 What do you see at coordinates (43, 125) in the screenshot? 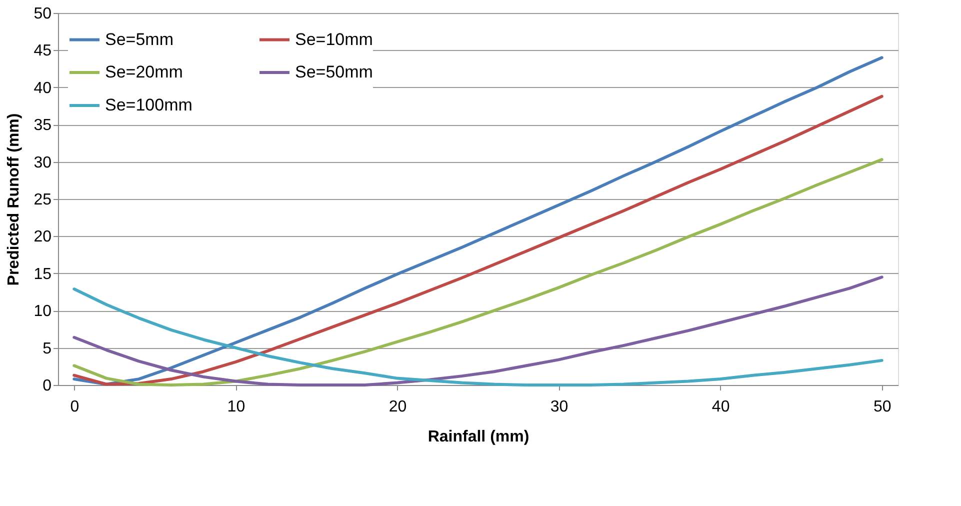
I see `y-tick-label: 35` at bounding box center [43, 125].